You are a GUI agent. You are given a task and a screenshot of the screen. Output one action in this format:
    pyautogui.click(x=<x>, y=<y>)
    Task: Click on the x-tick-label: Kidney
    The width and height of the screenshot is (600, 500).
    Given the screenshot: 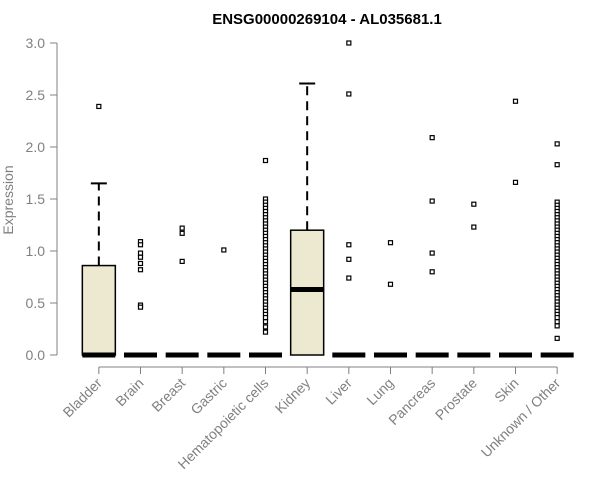 What is the action you would take?
    pyautogui.click(x=293, y=396)
    